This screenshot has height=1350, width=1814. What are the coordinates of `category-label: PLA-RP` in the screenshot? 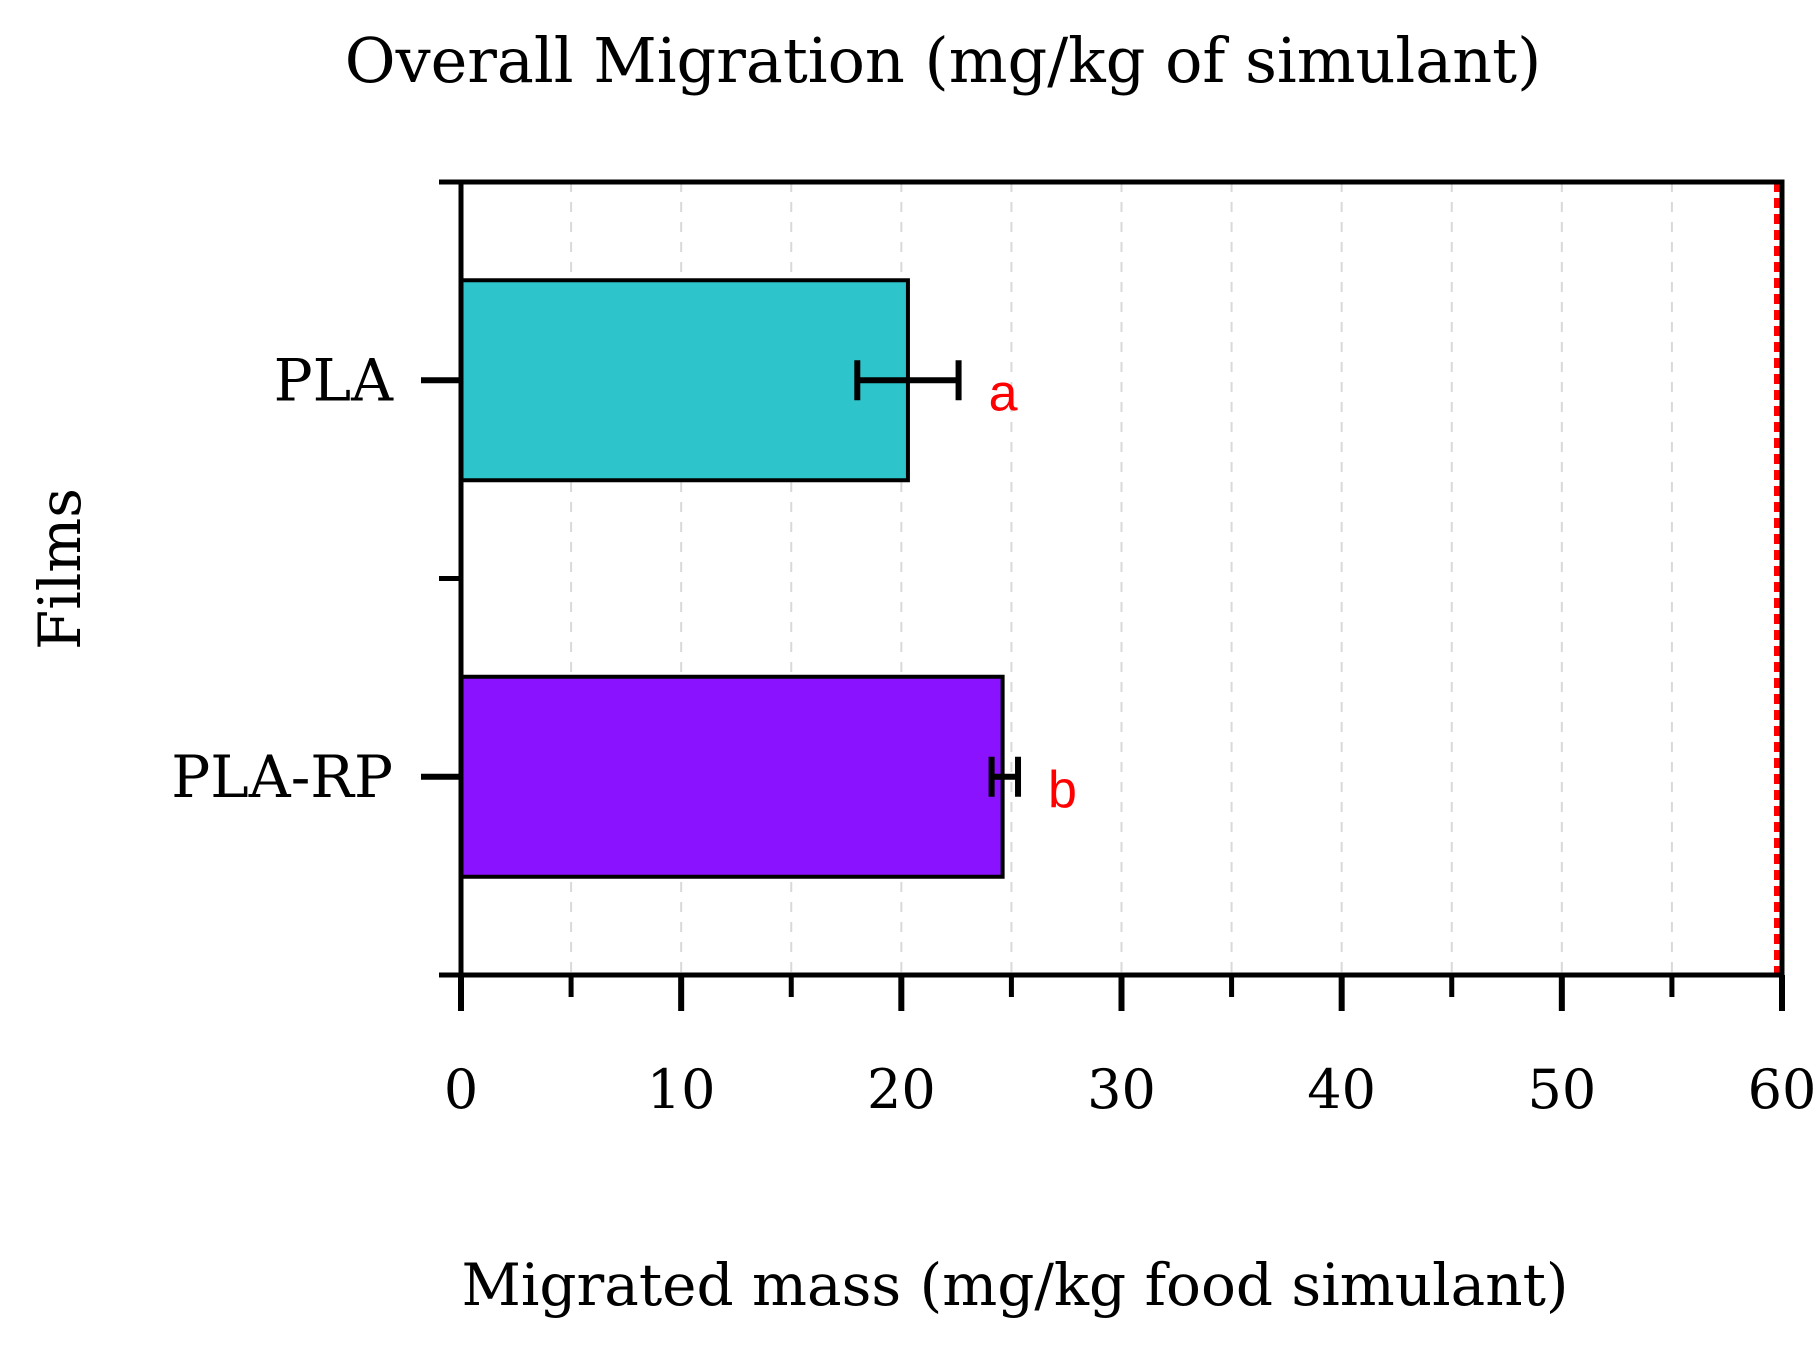 It's located at (282, 777).